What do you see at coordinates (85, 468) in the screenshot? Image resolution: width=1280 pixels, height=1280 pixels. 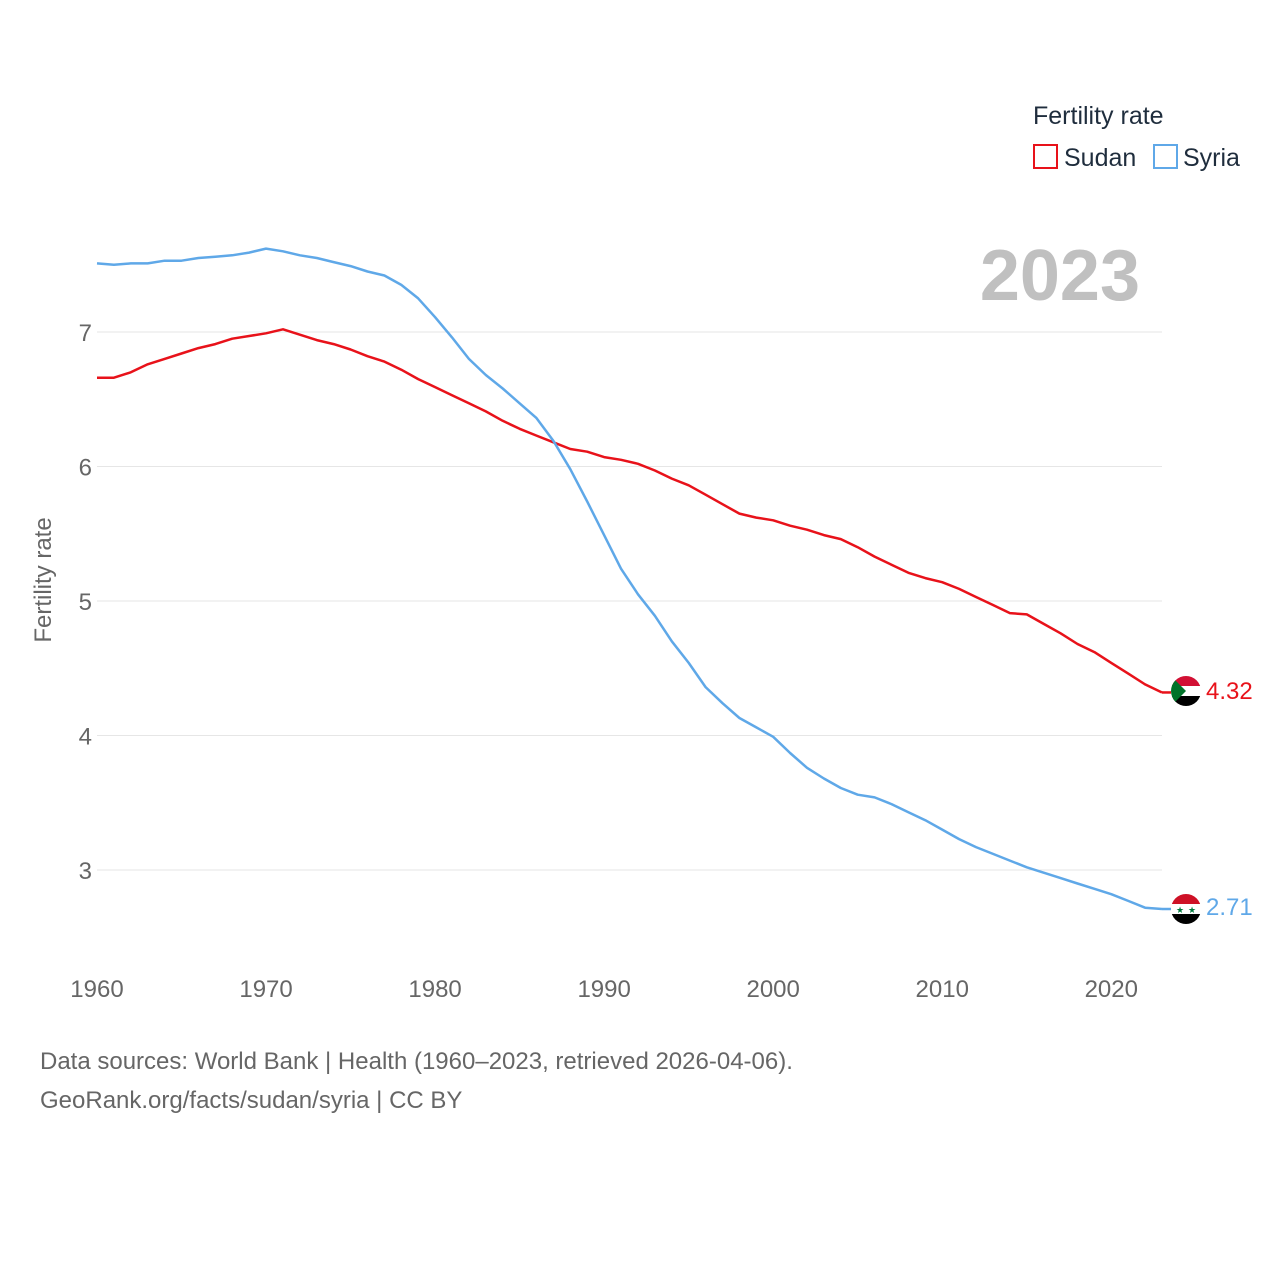 I see `y-tick-label: 6` at bounding box center [85, 468].